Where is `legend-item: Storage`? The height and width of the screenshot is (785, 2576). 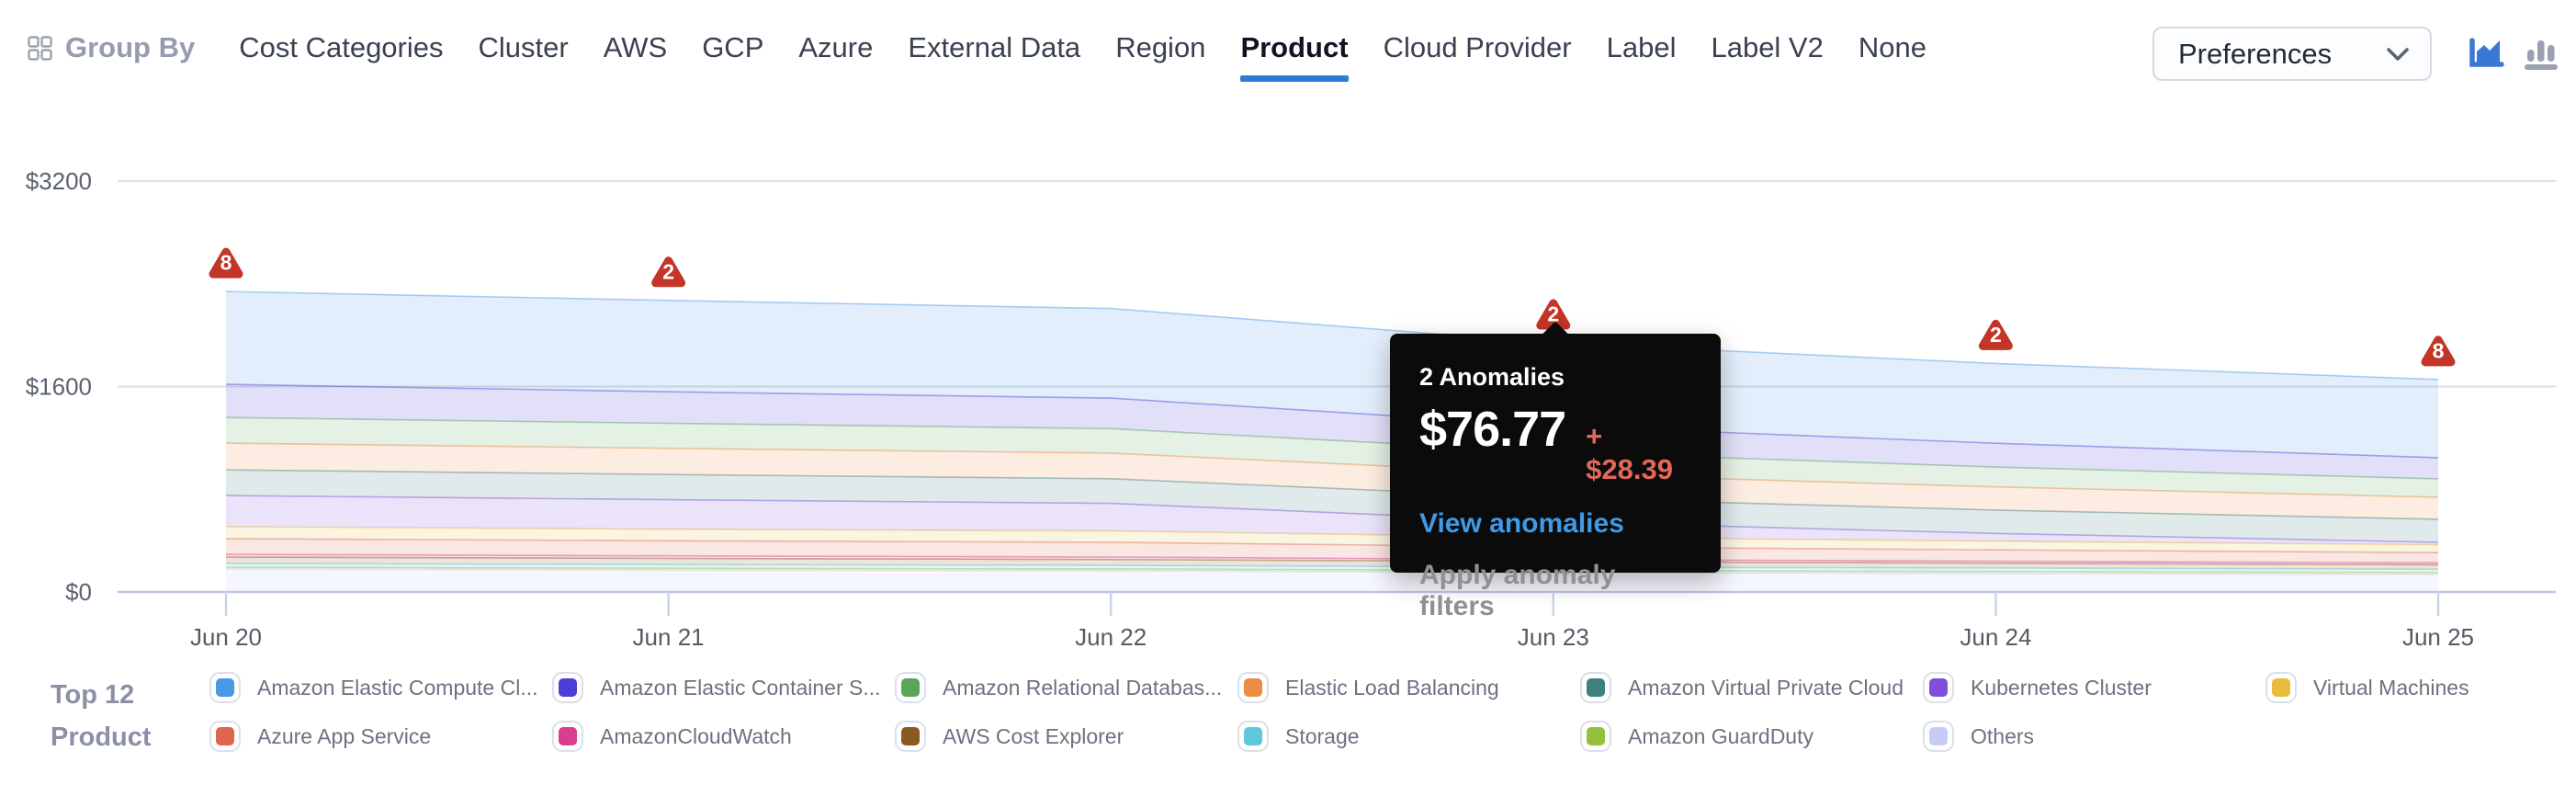
legend-item: Storage is located at coordinates (1408, 736).